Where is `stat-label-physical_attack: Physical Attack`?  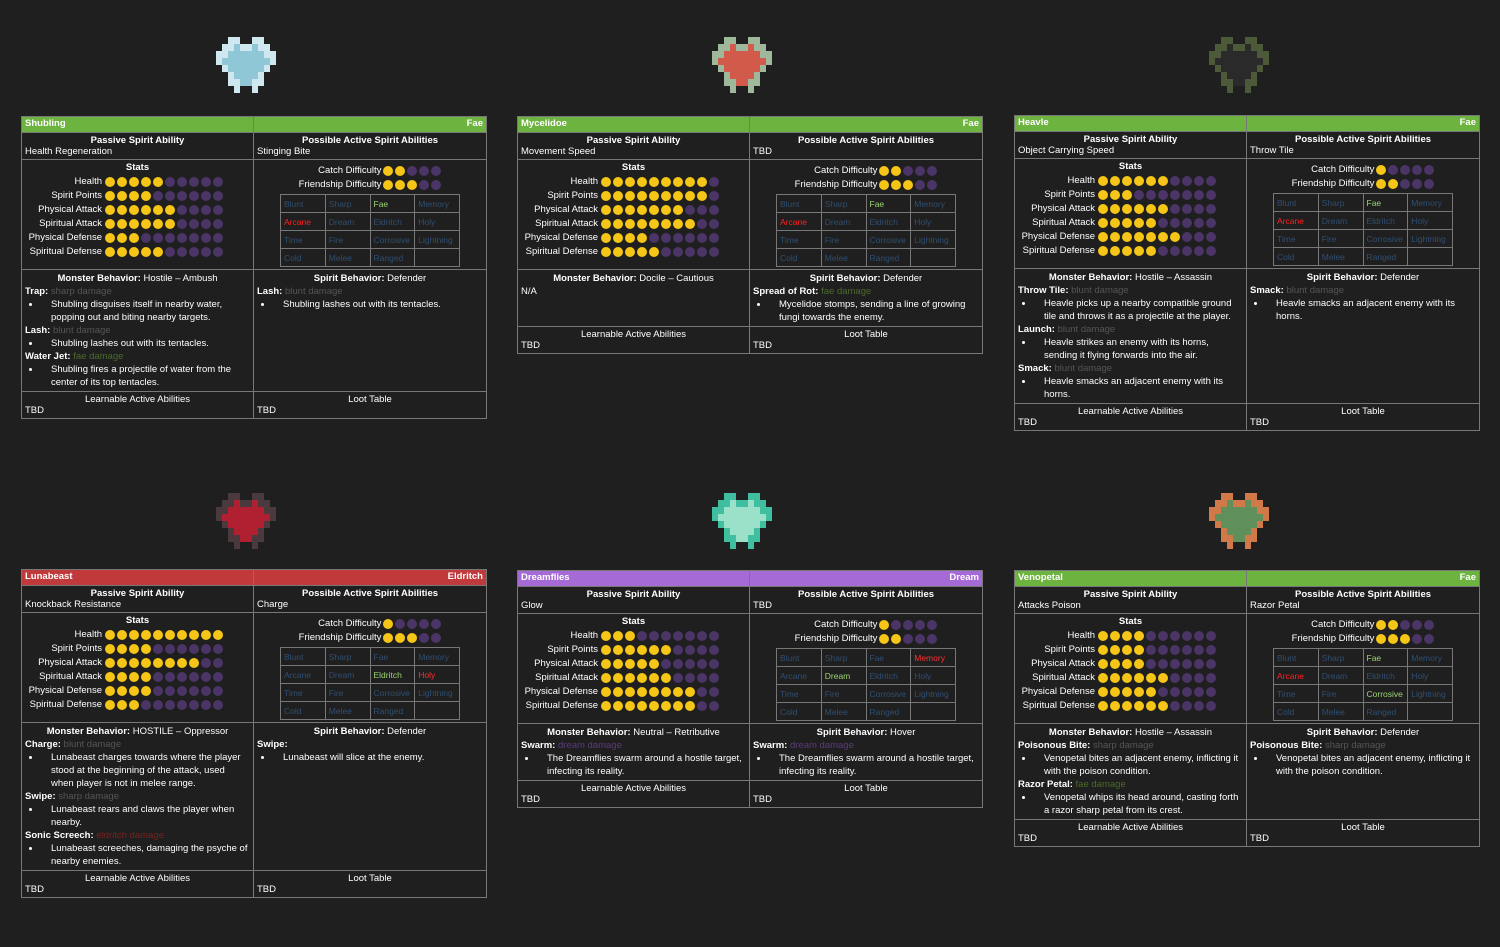 stat-label-physical_attack: Physical Attack is located at coordinates (70, 662).